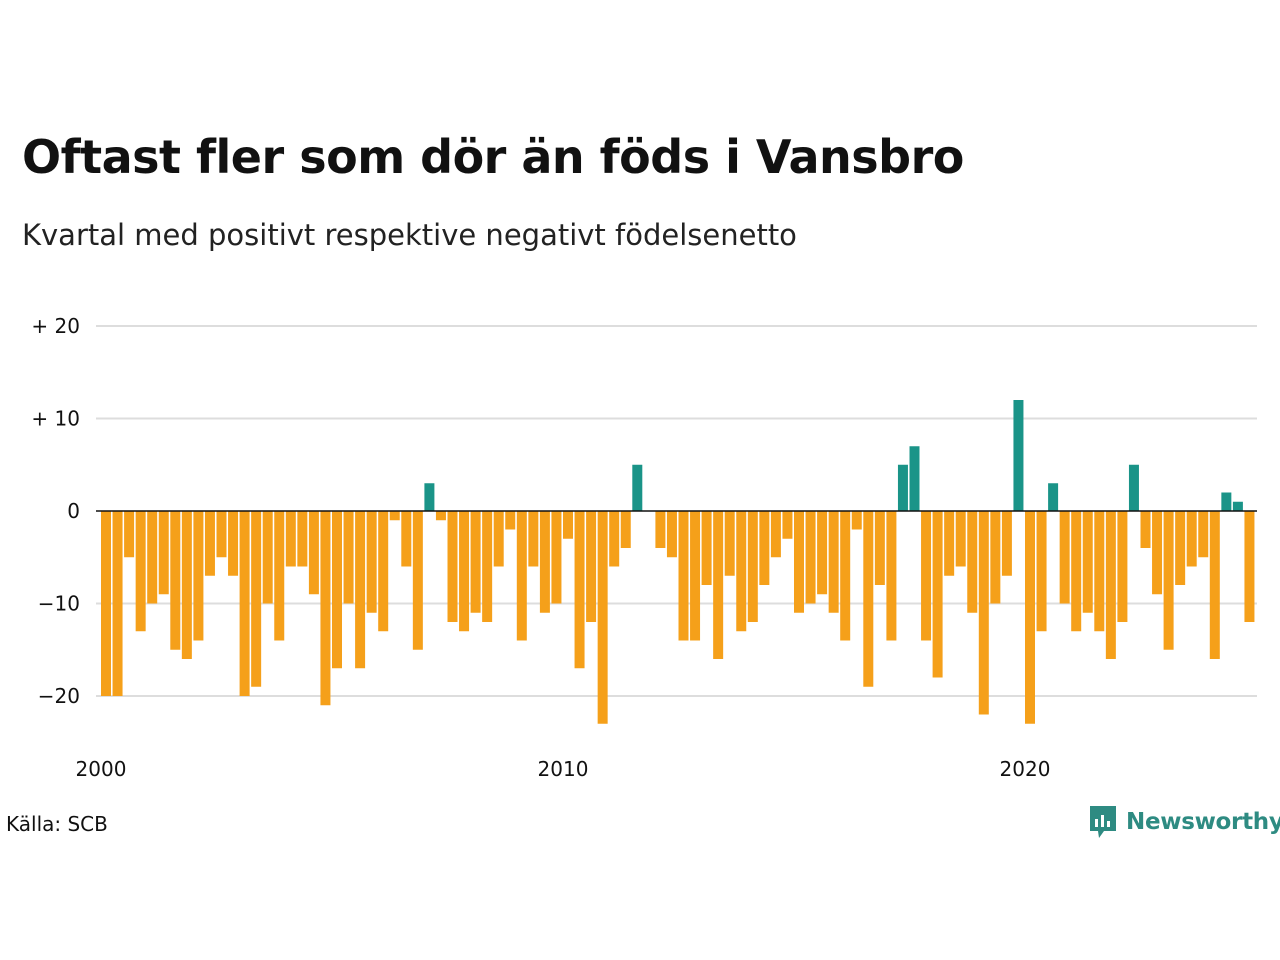 This screenshot has height=960, width=1280. Describe the element at coordinates (59, 604) in the screenshot. I see `y-tick-label: −10` at that location.